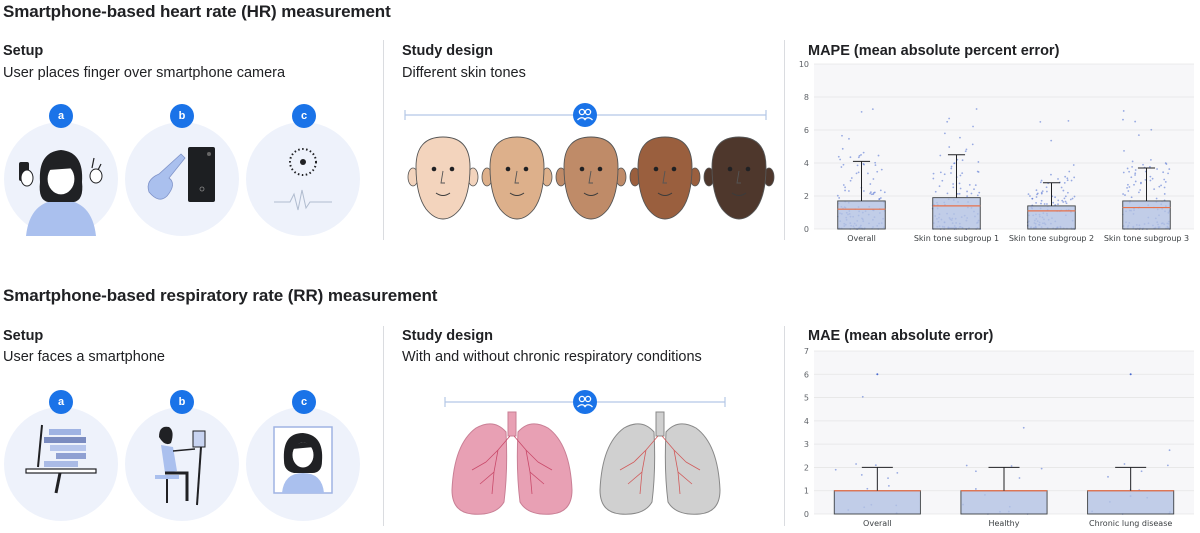  What do you see at coordinates (806, 163) in the screenshot?
I see `y-tick-label: 4` at bounding box center [806, 163].